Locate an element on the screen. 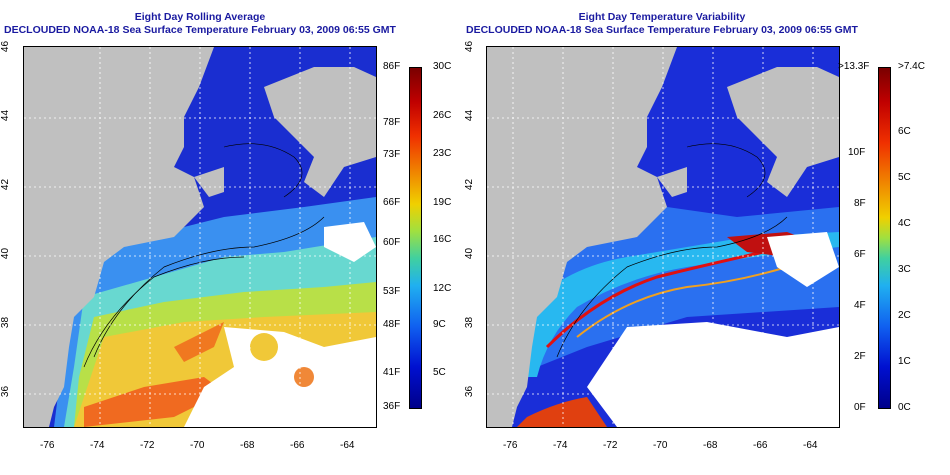 The height and width of the screenshot is (475, 950). right-xtick: -68 is located at coordinates (710, 445).